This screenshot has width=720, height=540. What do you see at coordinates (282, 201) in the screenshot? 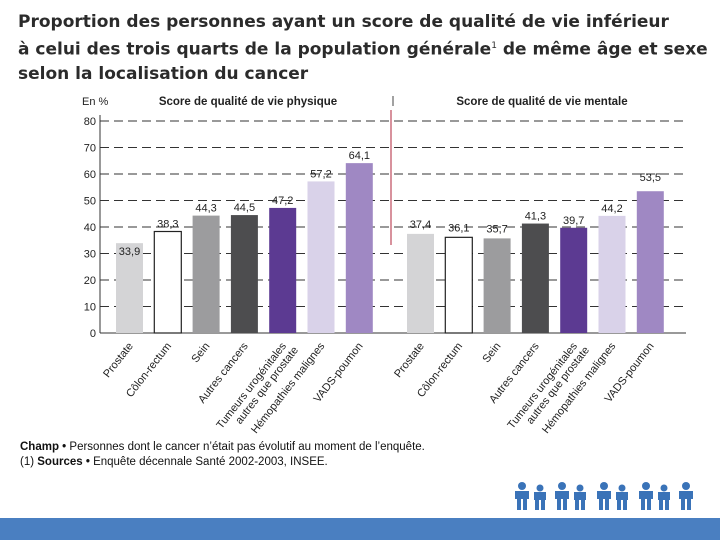
I see `data-label: 47,2` at bounding box center [282, 201].